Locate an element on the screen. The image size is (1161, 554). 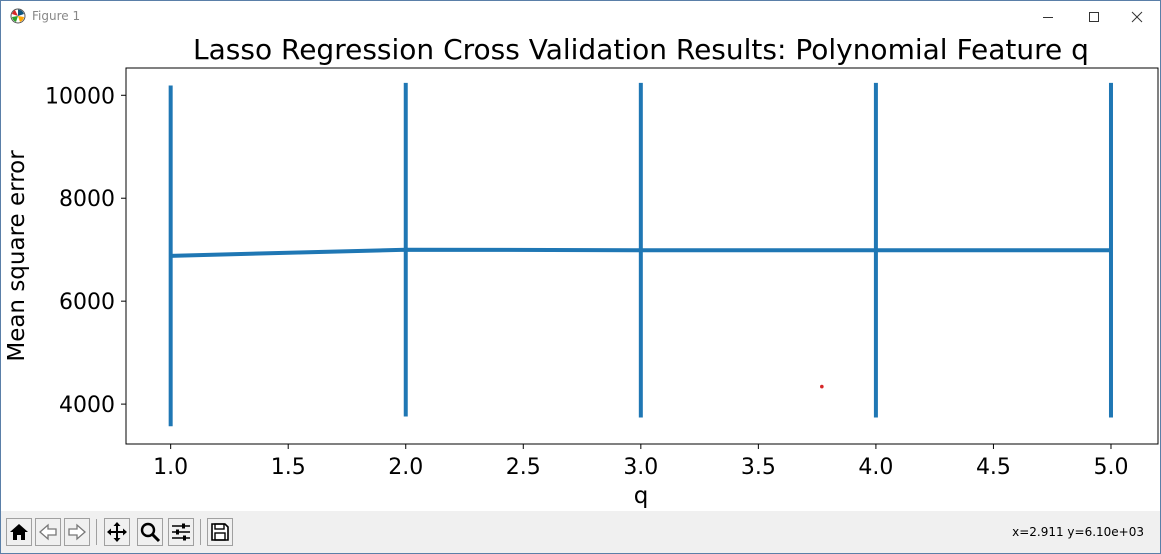
pan-icon is located at coordinates (117, 532).